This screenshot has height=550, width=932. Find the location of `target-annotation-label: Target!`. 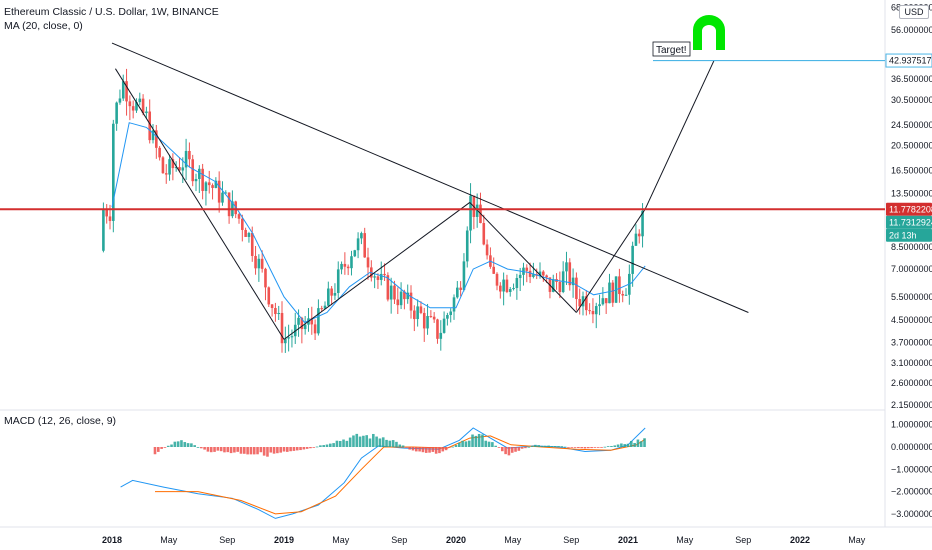

target-annotation-label: Target! is located at coordinates (671, 50).